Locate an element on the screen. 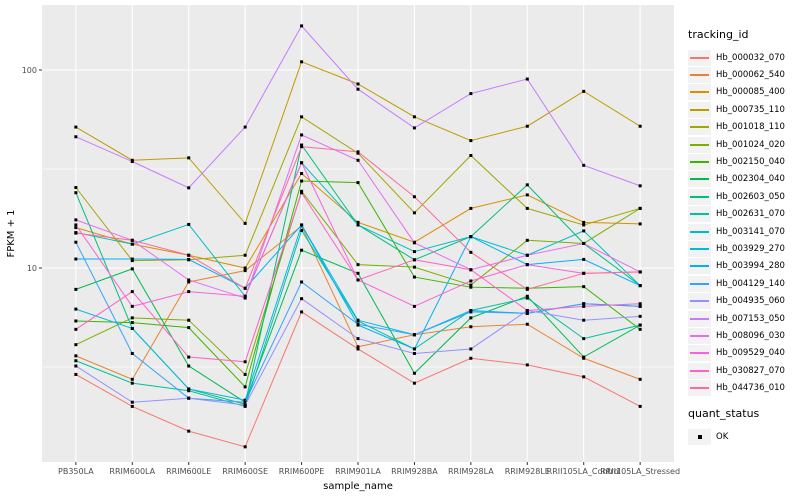  x-axis-title: sample_name is located at coordinates (358, 486).